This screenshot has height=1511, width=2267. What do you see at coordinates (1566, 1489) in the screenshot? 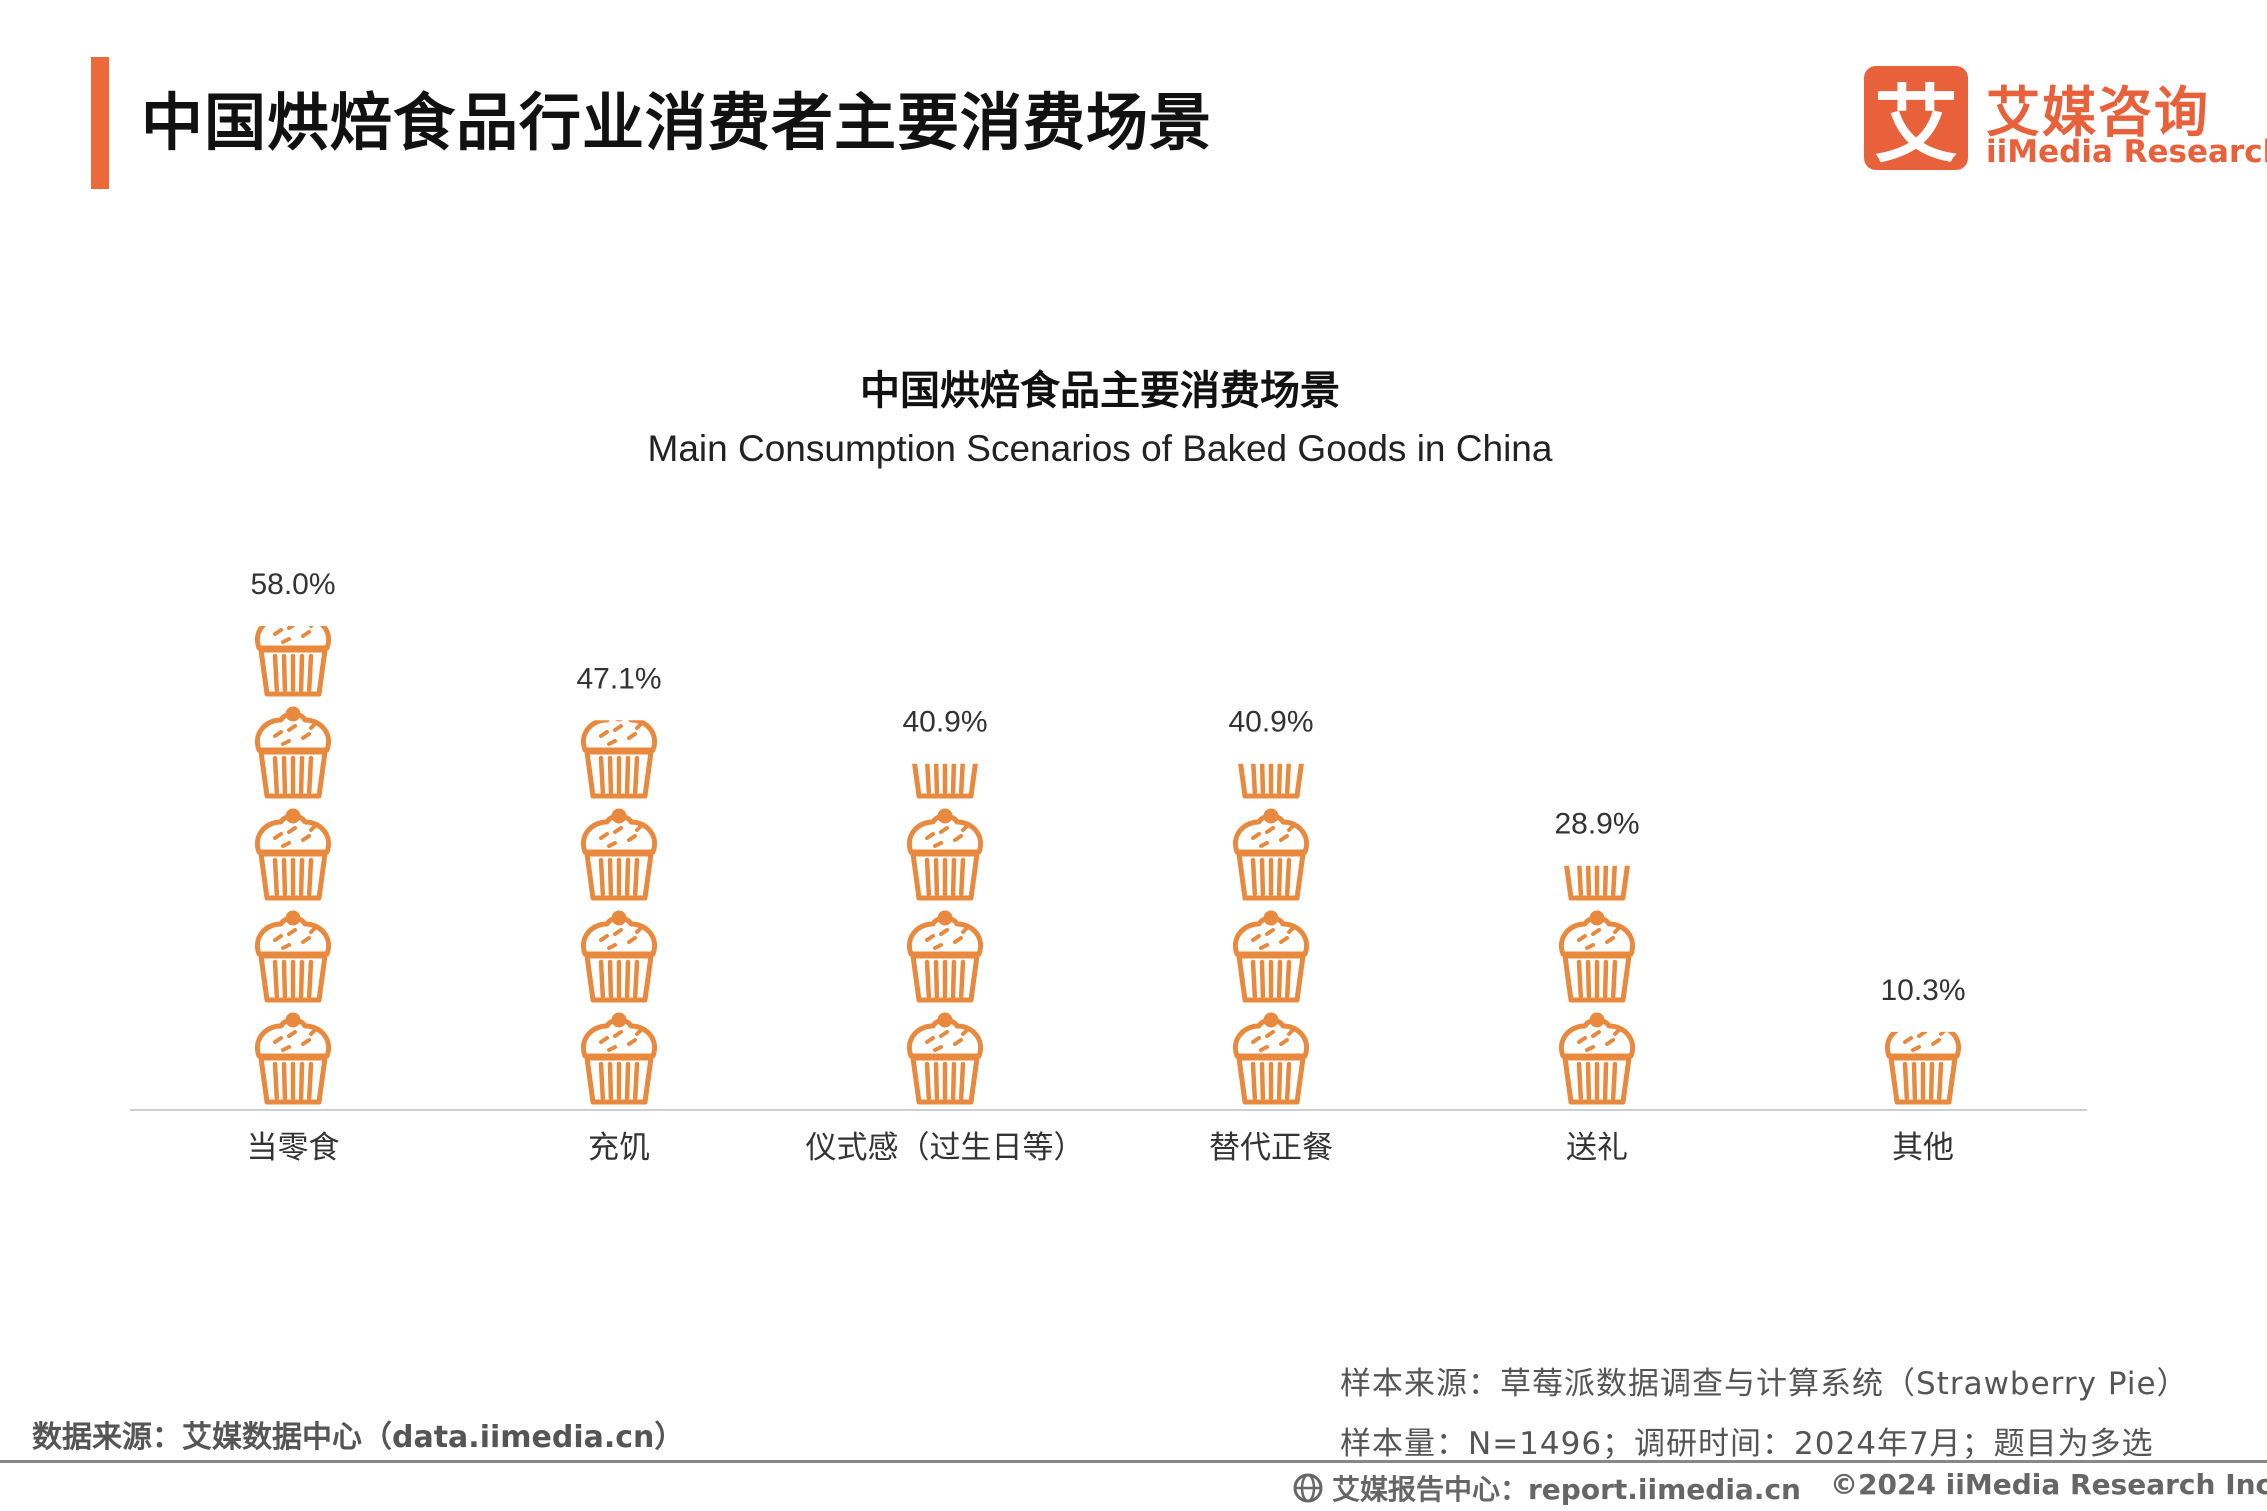
I see `report-center-text: 艾媒报告中心：report.iimedia.cn` at bounding box center [1566, 1489].